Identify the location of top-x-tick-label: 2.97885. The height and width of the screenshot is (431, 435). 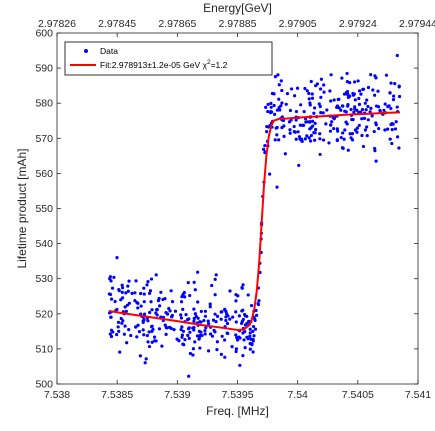
(238, 24).